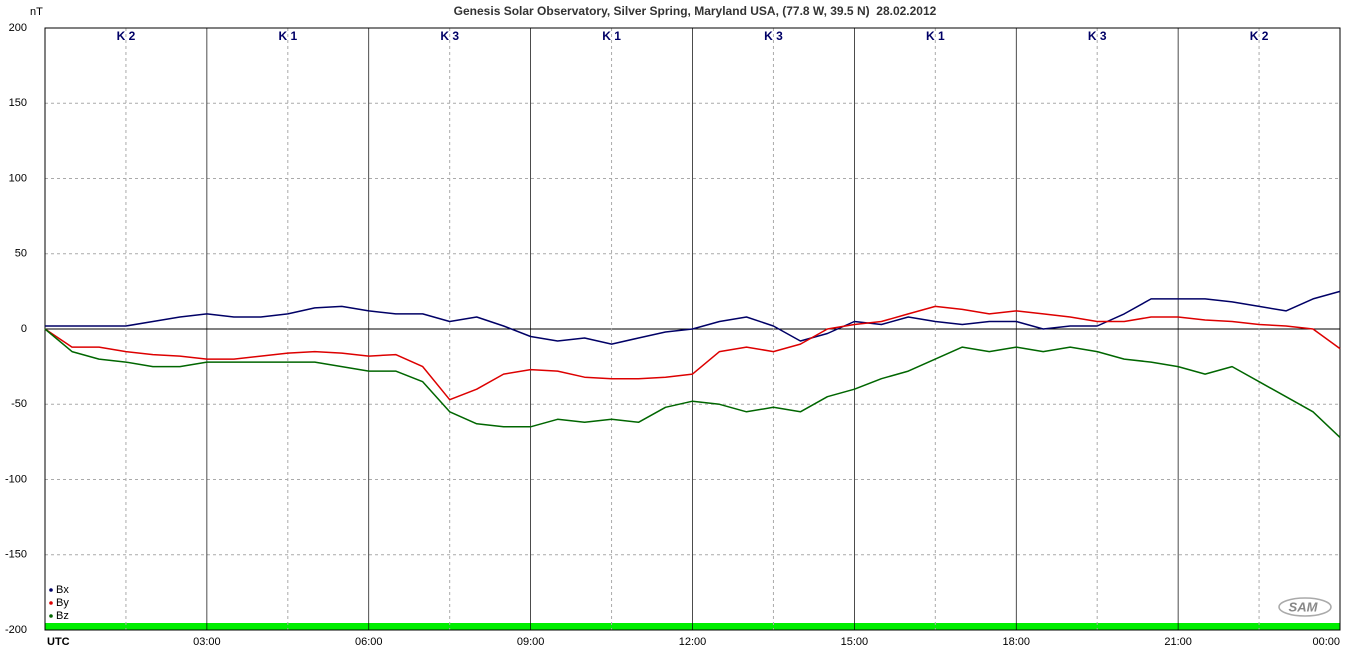  Describe the element at coordinates (207, 642) in the screenshot. I see `x-tick-label: 03:00` at that location.